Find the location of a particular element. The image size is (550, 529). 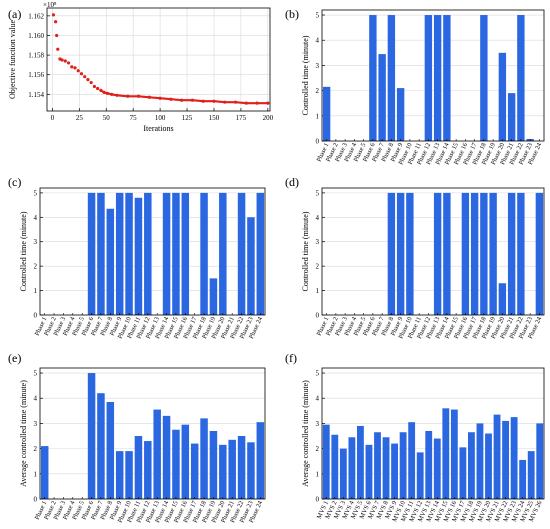

panel-label: (b) is located at coordinates (292, 14).